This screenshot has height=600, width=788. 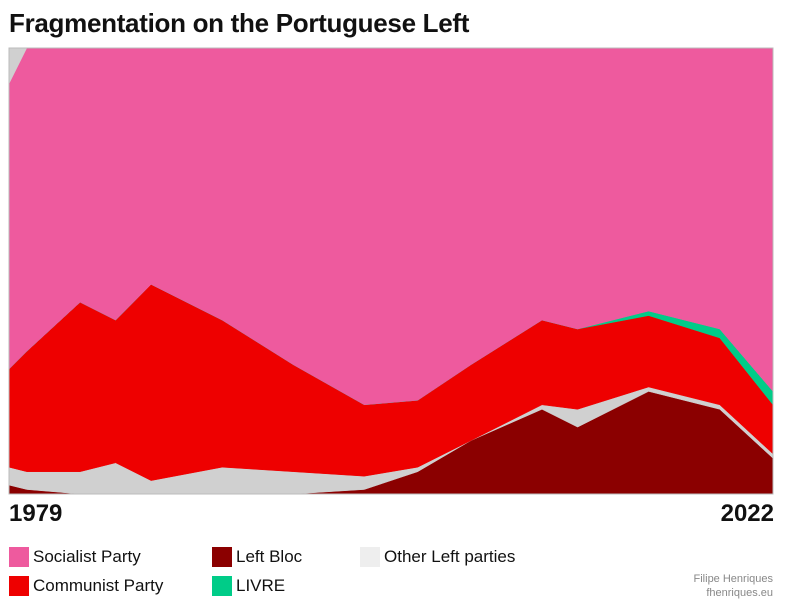 What do you see at coordinates (239, 23) in the screenshot?
I see `chart-title: Fragmentation on the Portuguese Left` at bounding box center [239, 23].